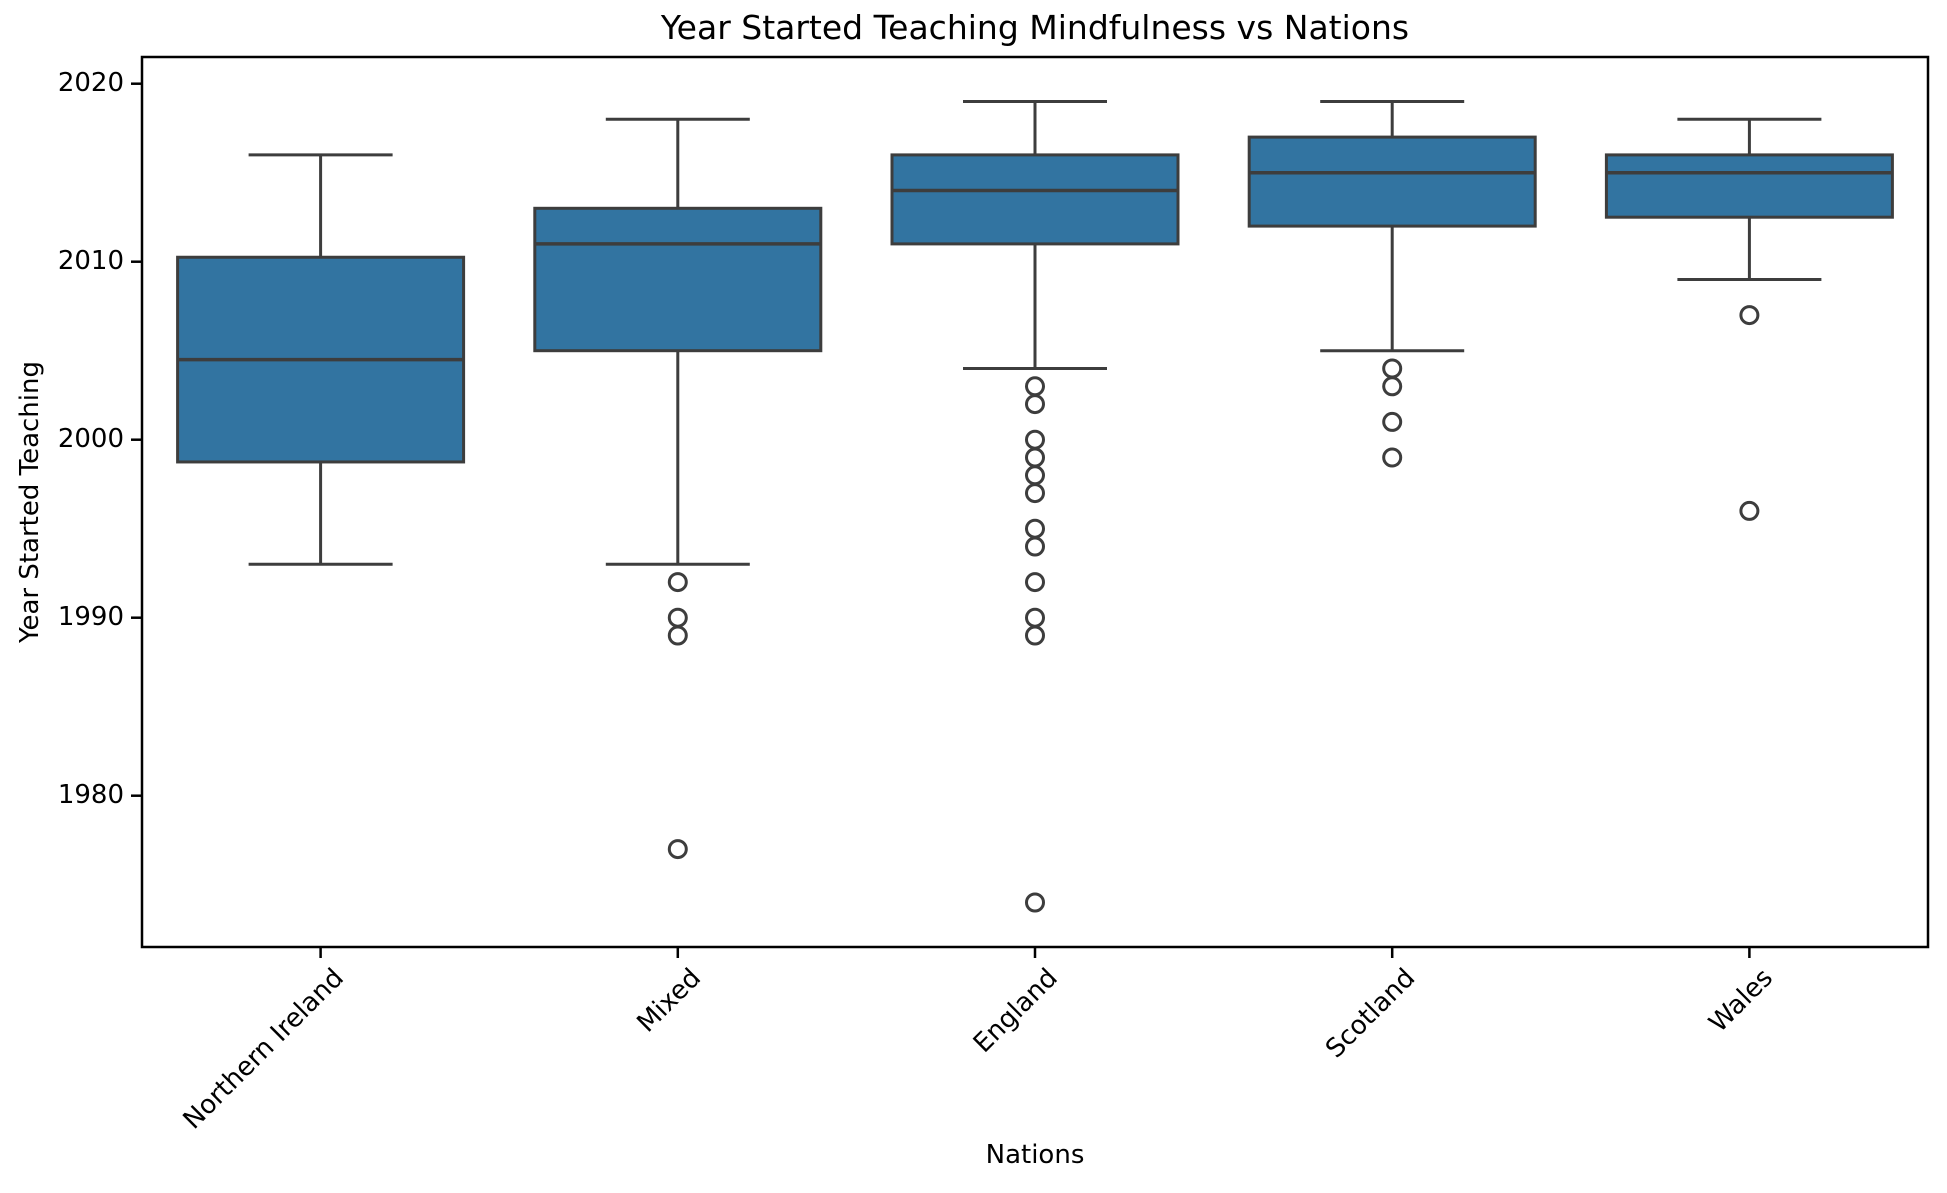 This screenshot has width=1947, height=1193. What do you see at coordinates (1035, 199) in the screenshot?
I see `box-england` at bounding box center [1035, 199].